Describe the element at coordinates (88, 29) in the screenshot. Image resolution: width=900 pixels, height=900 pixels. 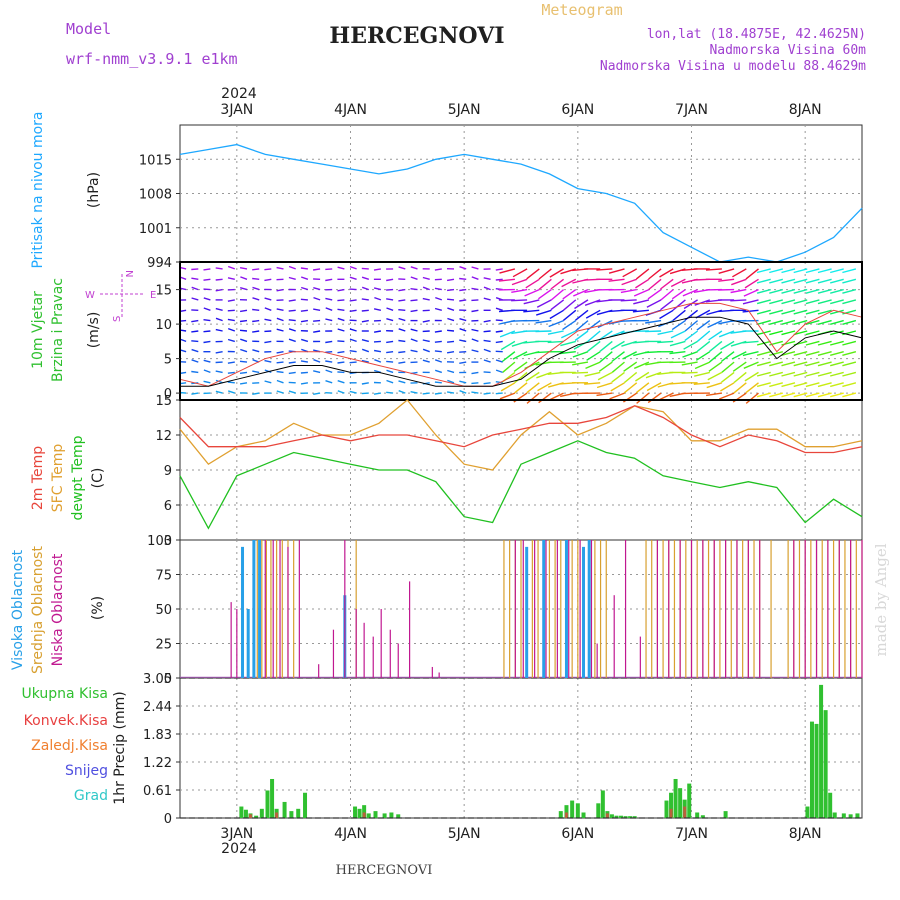
I see `model-label: Model` at that location.